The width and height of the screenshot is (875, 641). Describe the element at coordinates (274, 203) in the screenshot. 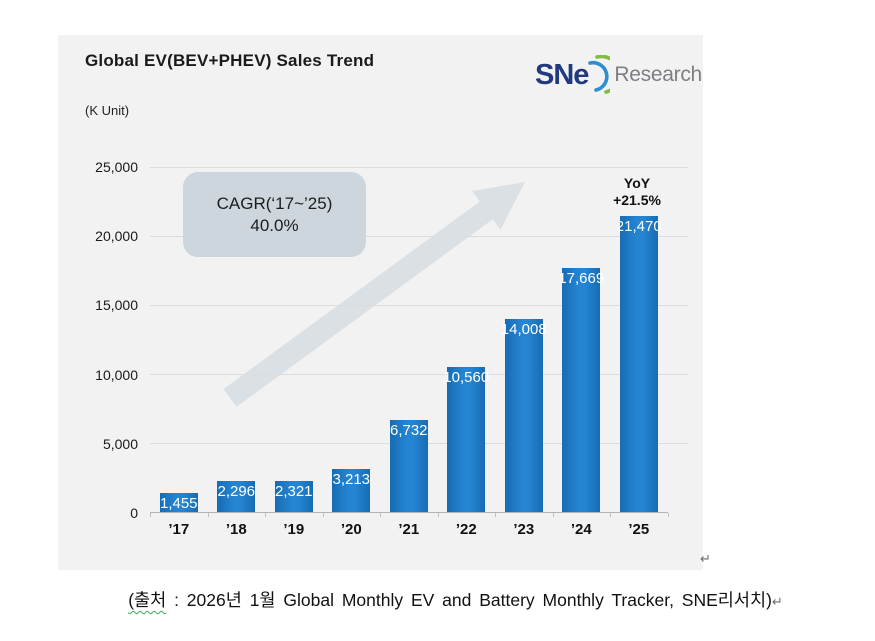

I see `cagr-label: CAGR(‘17~’25)` at that location.